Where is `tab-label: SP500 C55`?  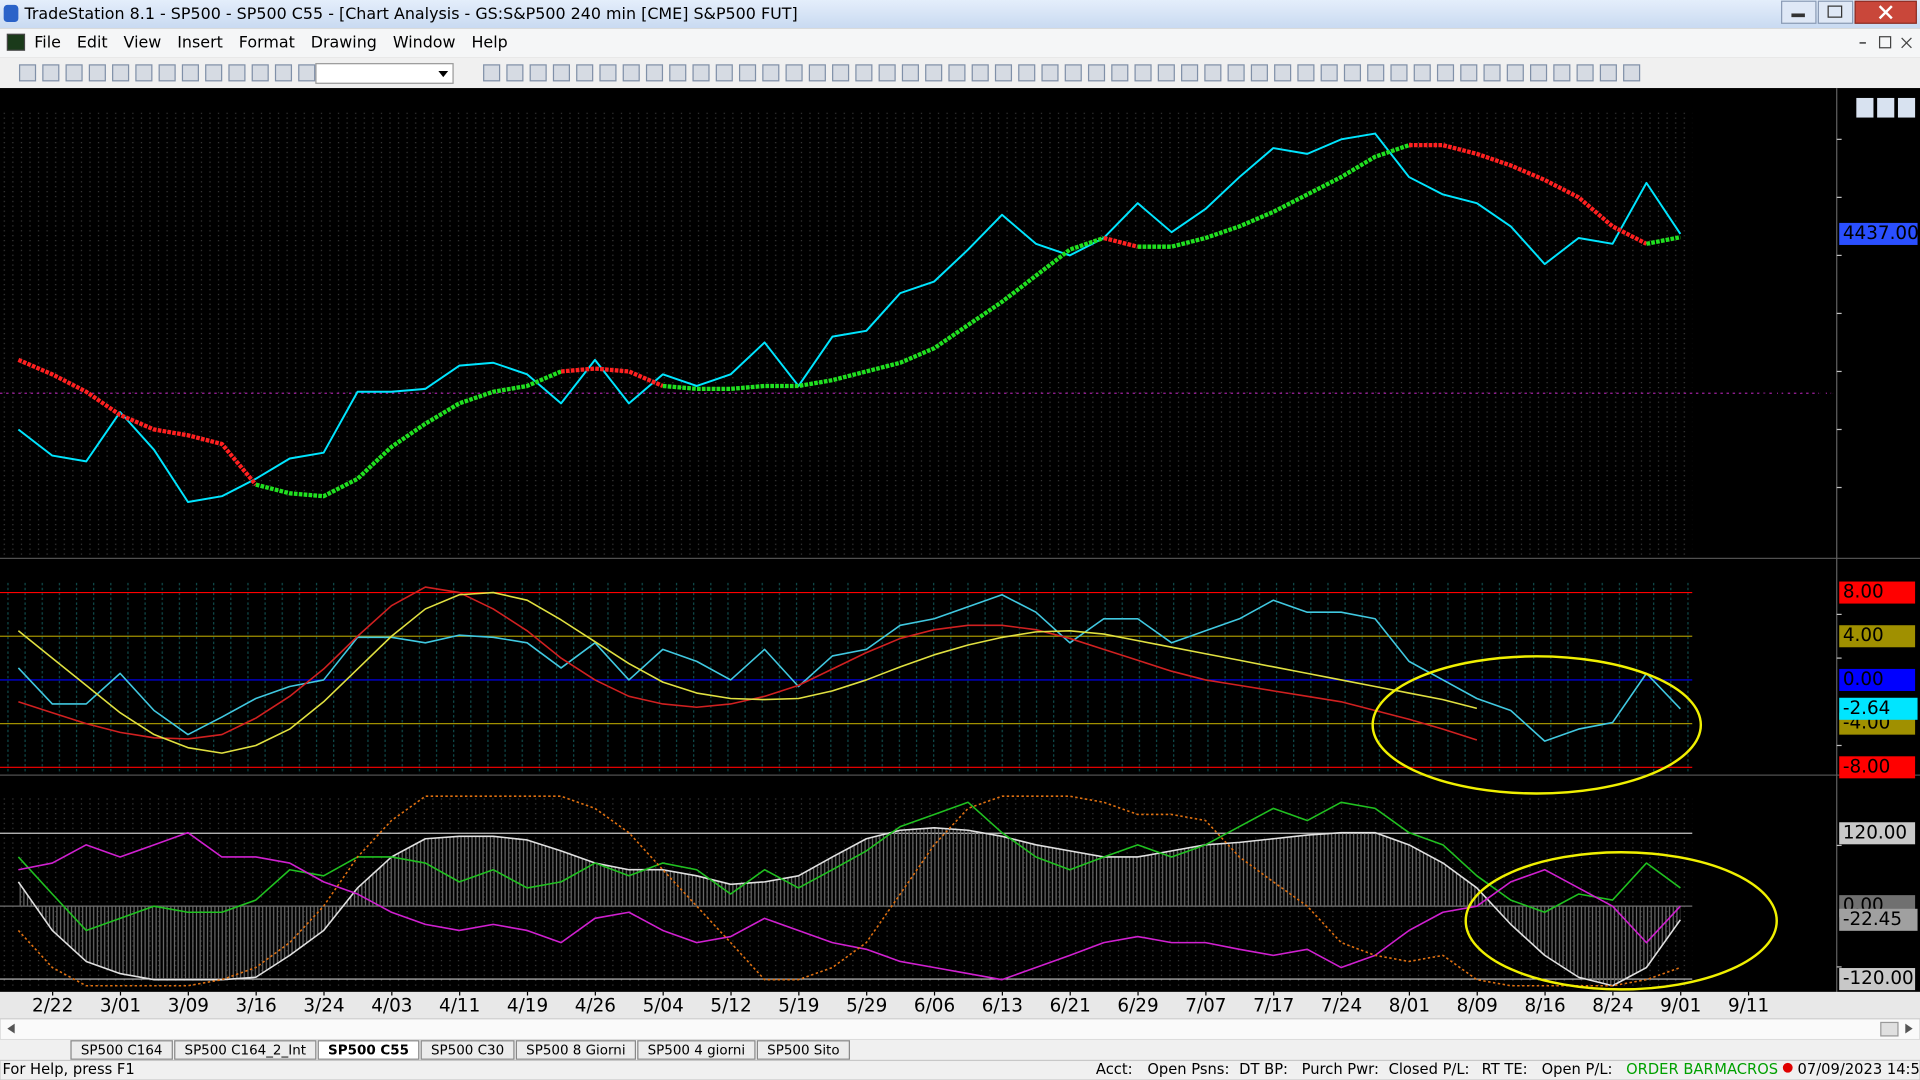 tab-label: SP500 C55 is located at coordinates (368, 1051).